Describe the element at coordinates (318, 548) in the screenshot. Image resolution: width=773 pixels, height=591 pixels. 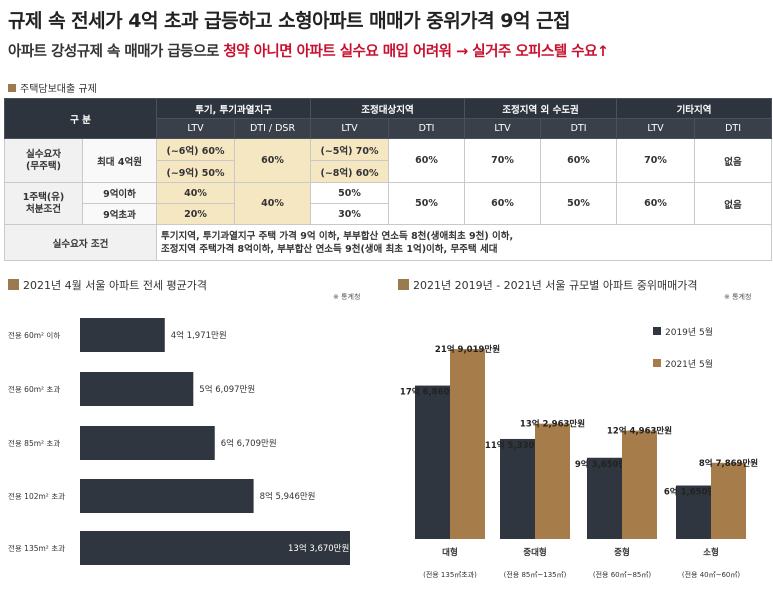
I see `chart1-value-label: 13억 3,670만원` at that location.